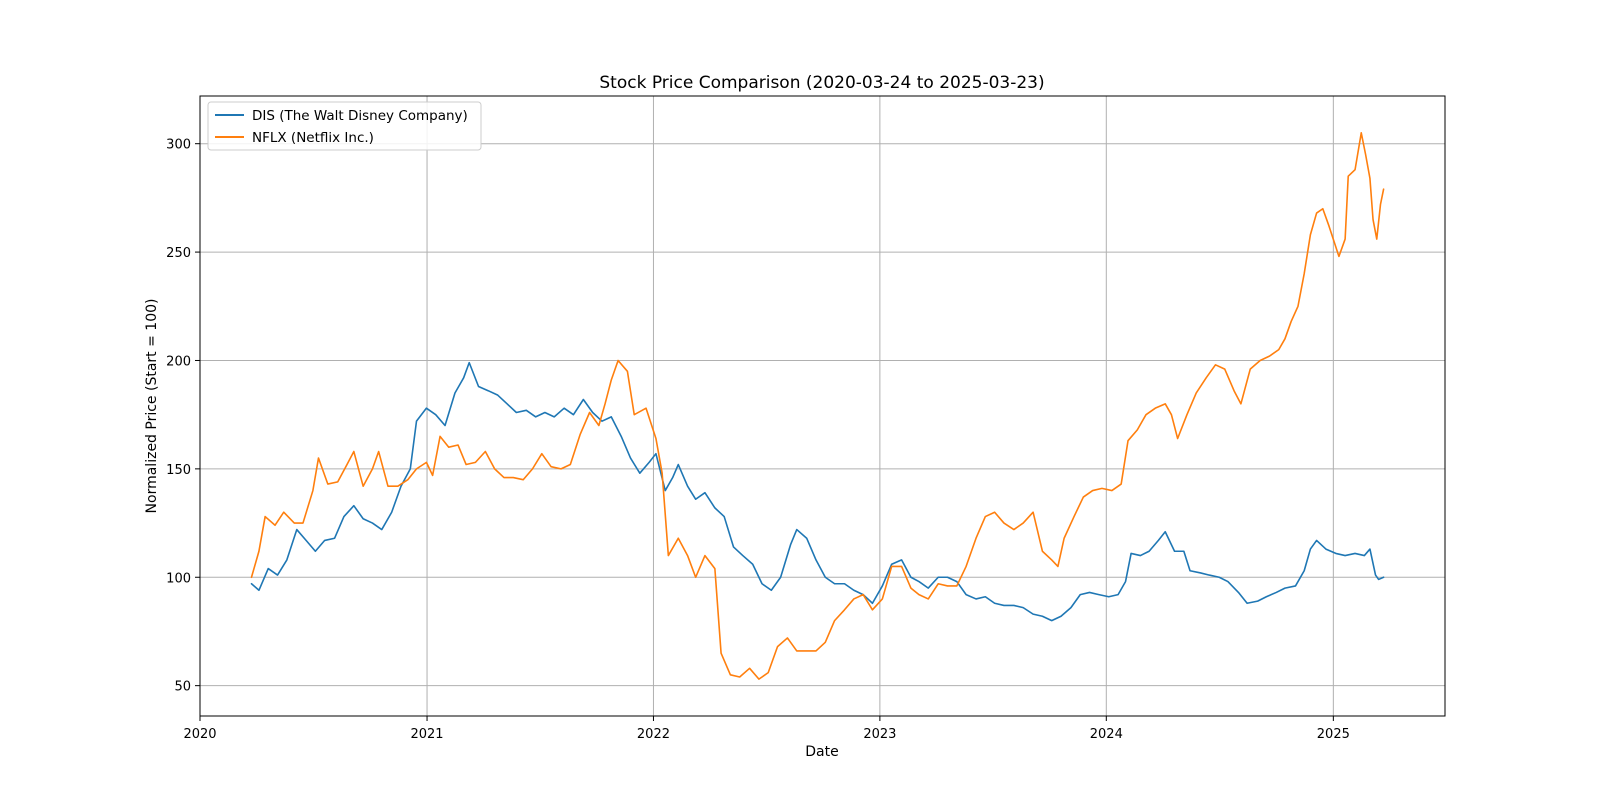 This screenshot has width=1600, height=805. Describe the element at coordinates (653, 734) in the screenshot. I see `x-tick-label-2022: 2022` at that location.